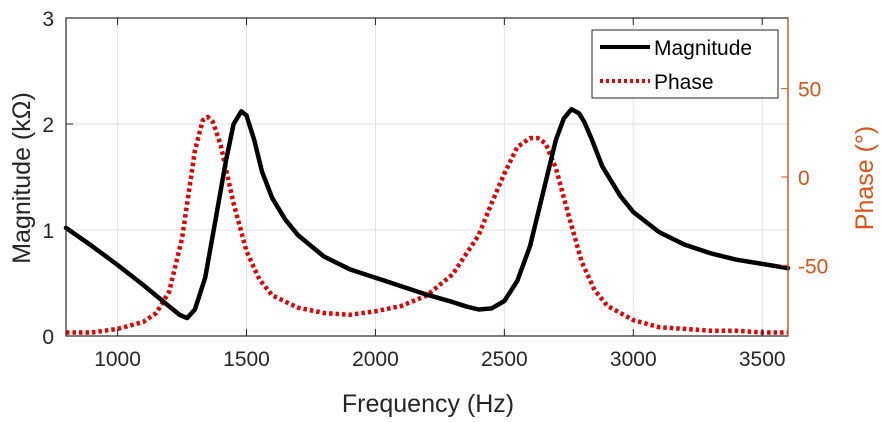 Image resolution: width=883 pixels, height=422 pixels. What do you see at coordinates (684, 82) in the screenshot?
I see `legend-phase-label: Phase` at bounding box center [684, 82].